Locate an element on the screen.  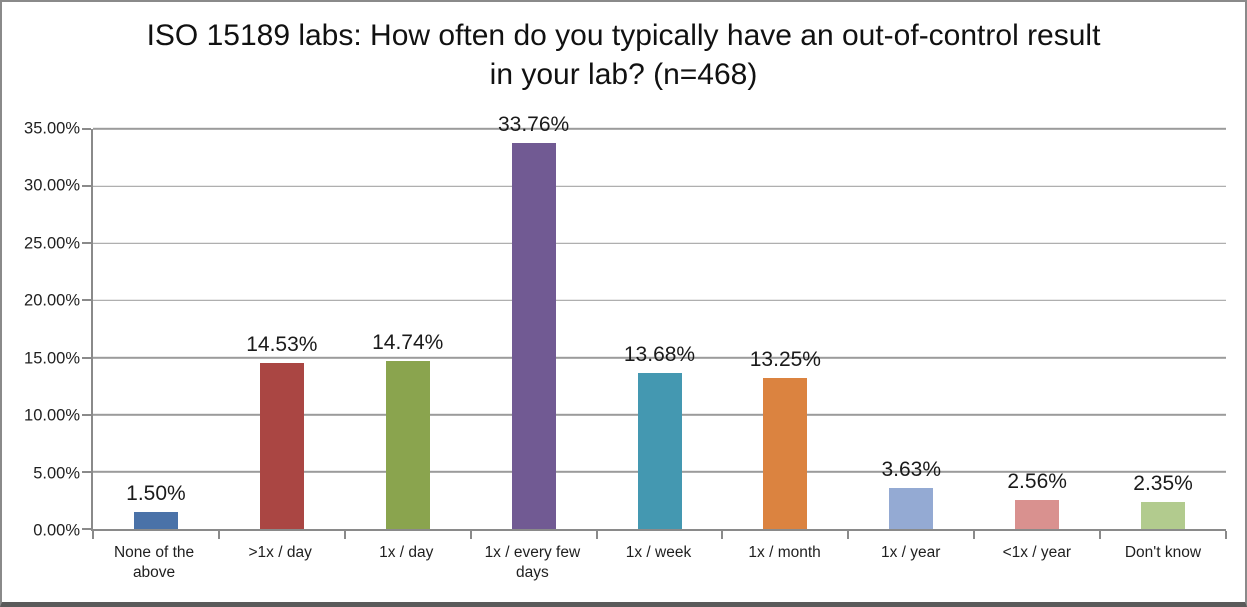
bar-value-label: 3.63% is located at coordinates (911, 469).